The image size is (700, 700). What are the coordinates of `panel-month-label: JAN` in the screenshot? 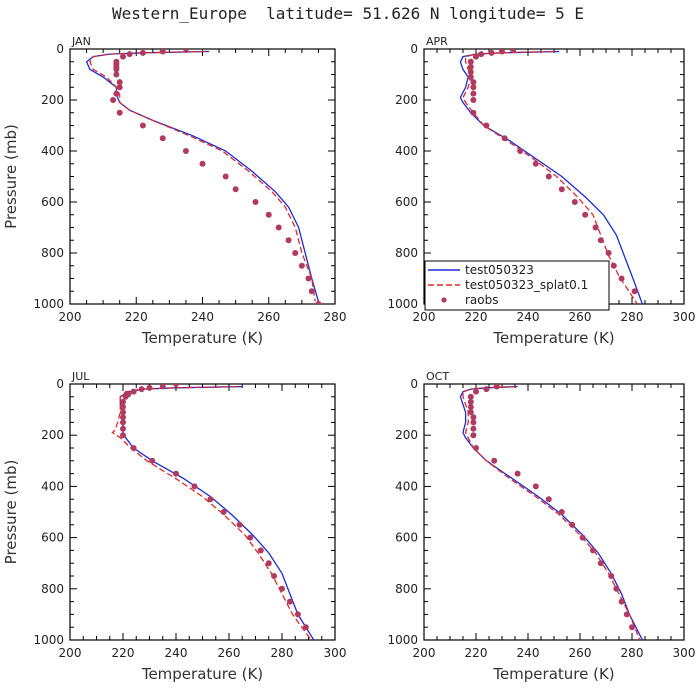 It's located at (81, 41).